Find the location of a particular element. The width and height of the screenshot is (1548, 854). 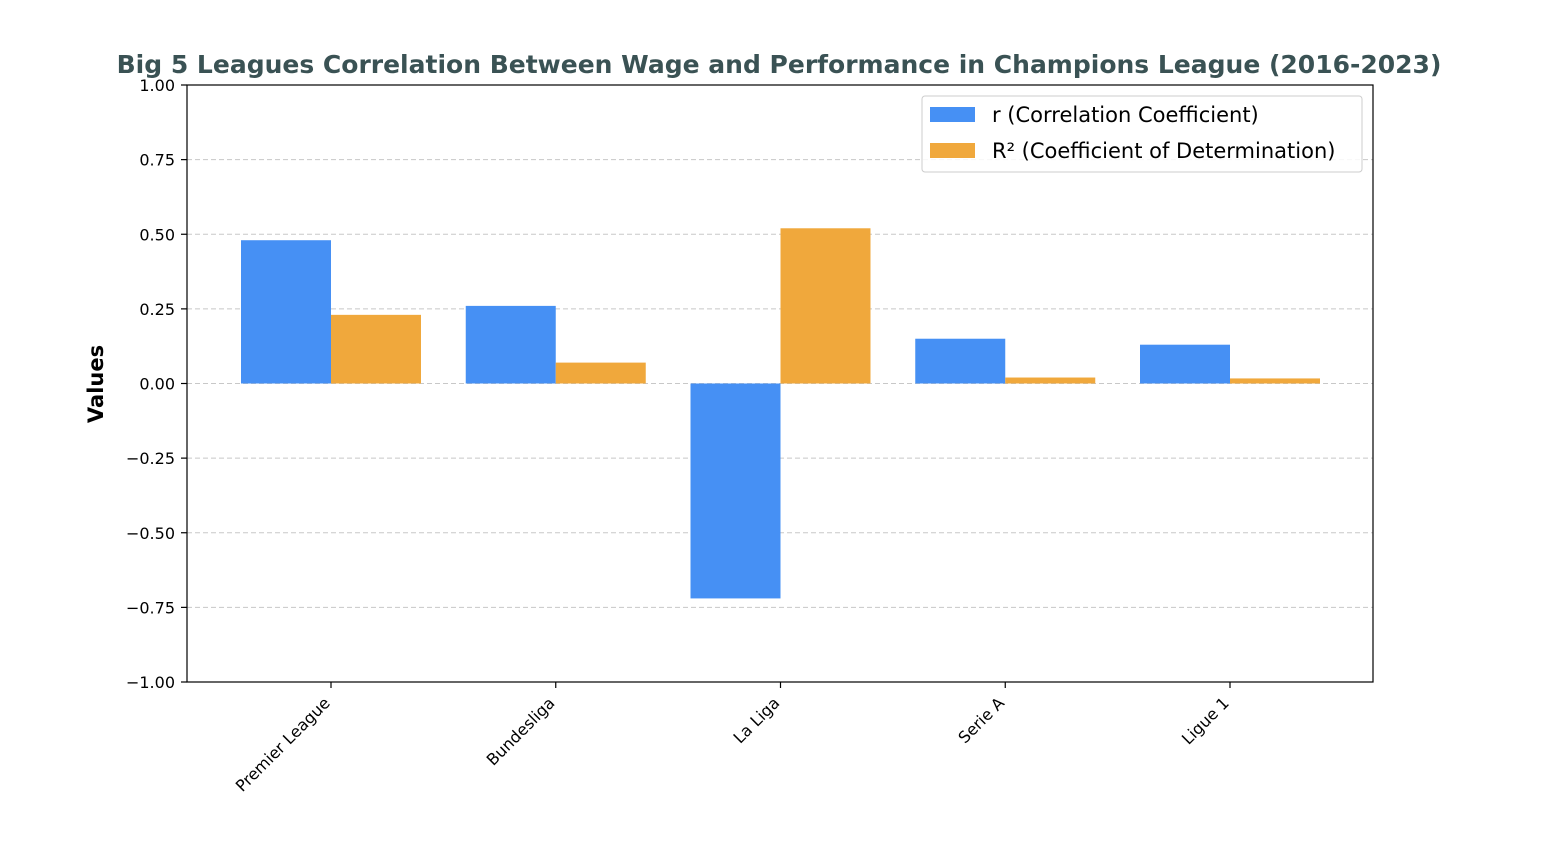

bar-r-serie-a is located at coordinates (960, 361).